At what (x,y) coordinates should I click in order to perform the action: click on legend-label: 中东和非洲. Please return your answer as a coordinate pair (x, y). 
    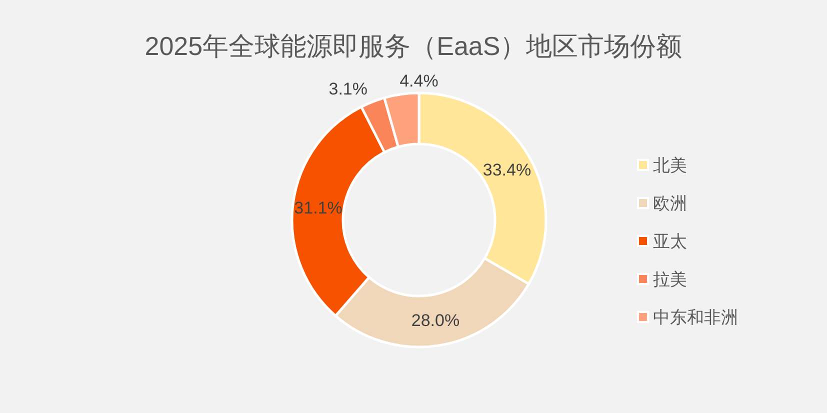
    Looking at the image, I should click on (695, 317).